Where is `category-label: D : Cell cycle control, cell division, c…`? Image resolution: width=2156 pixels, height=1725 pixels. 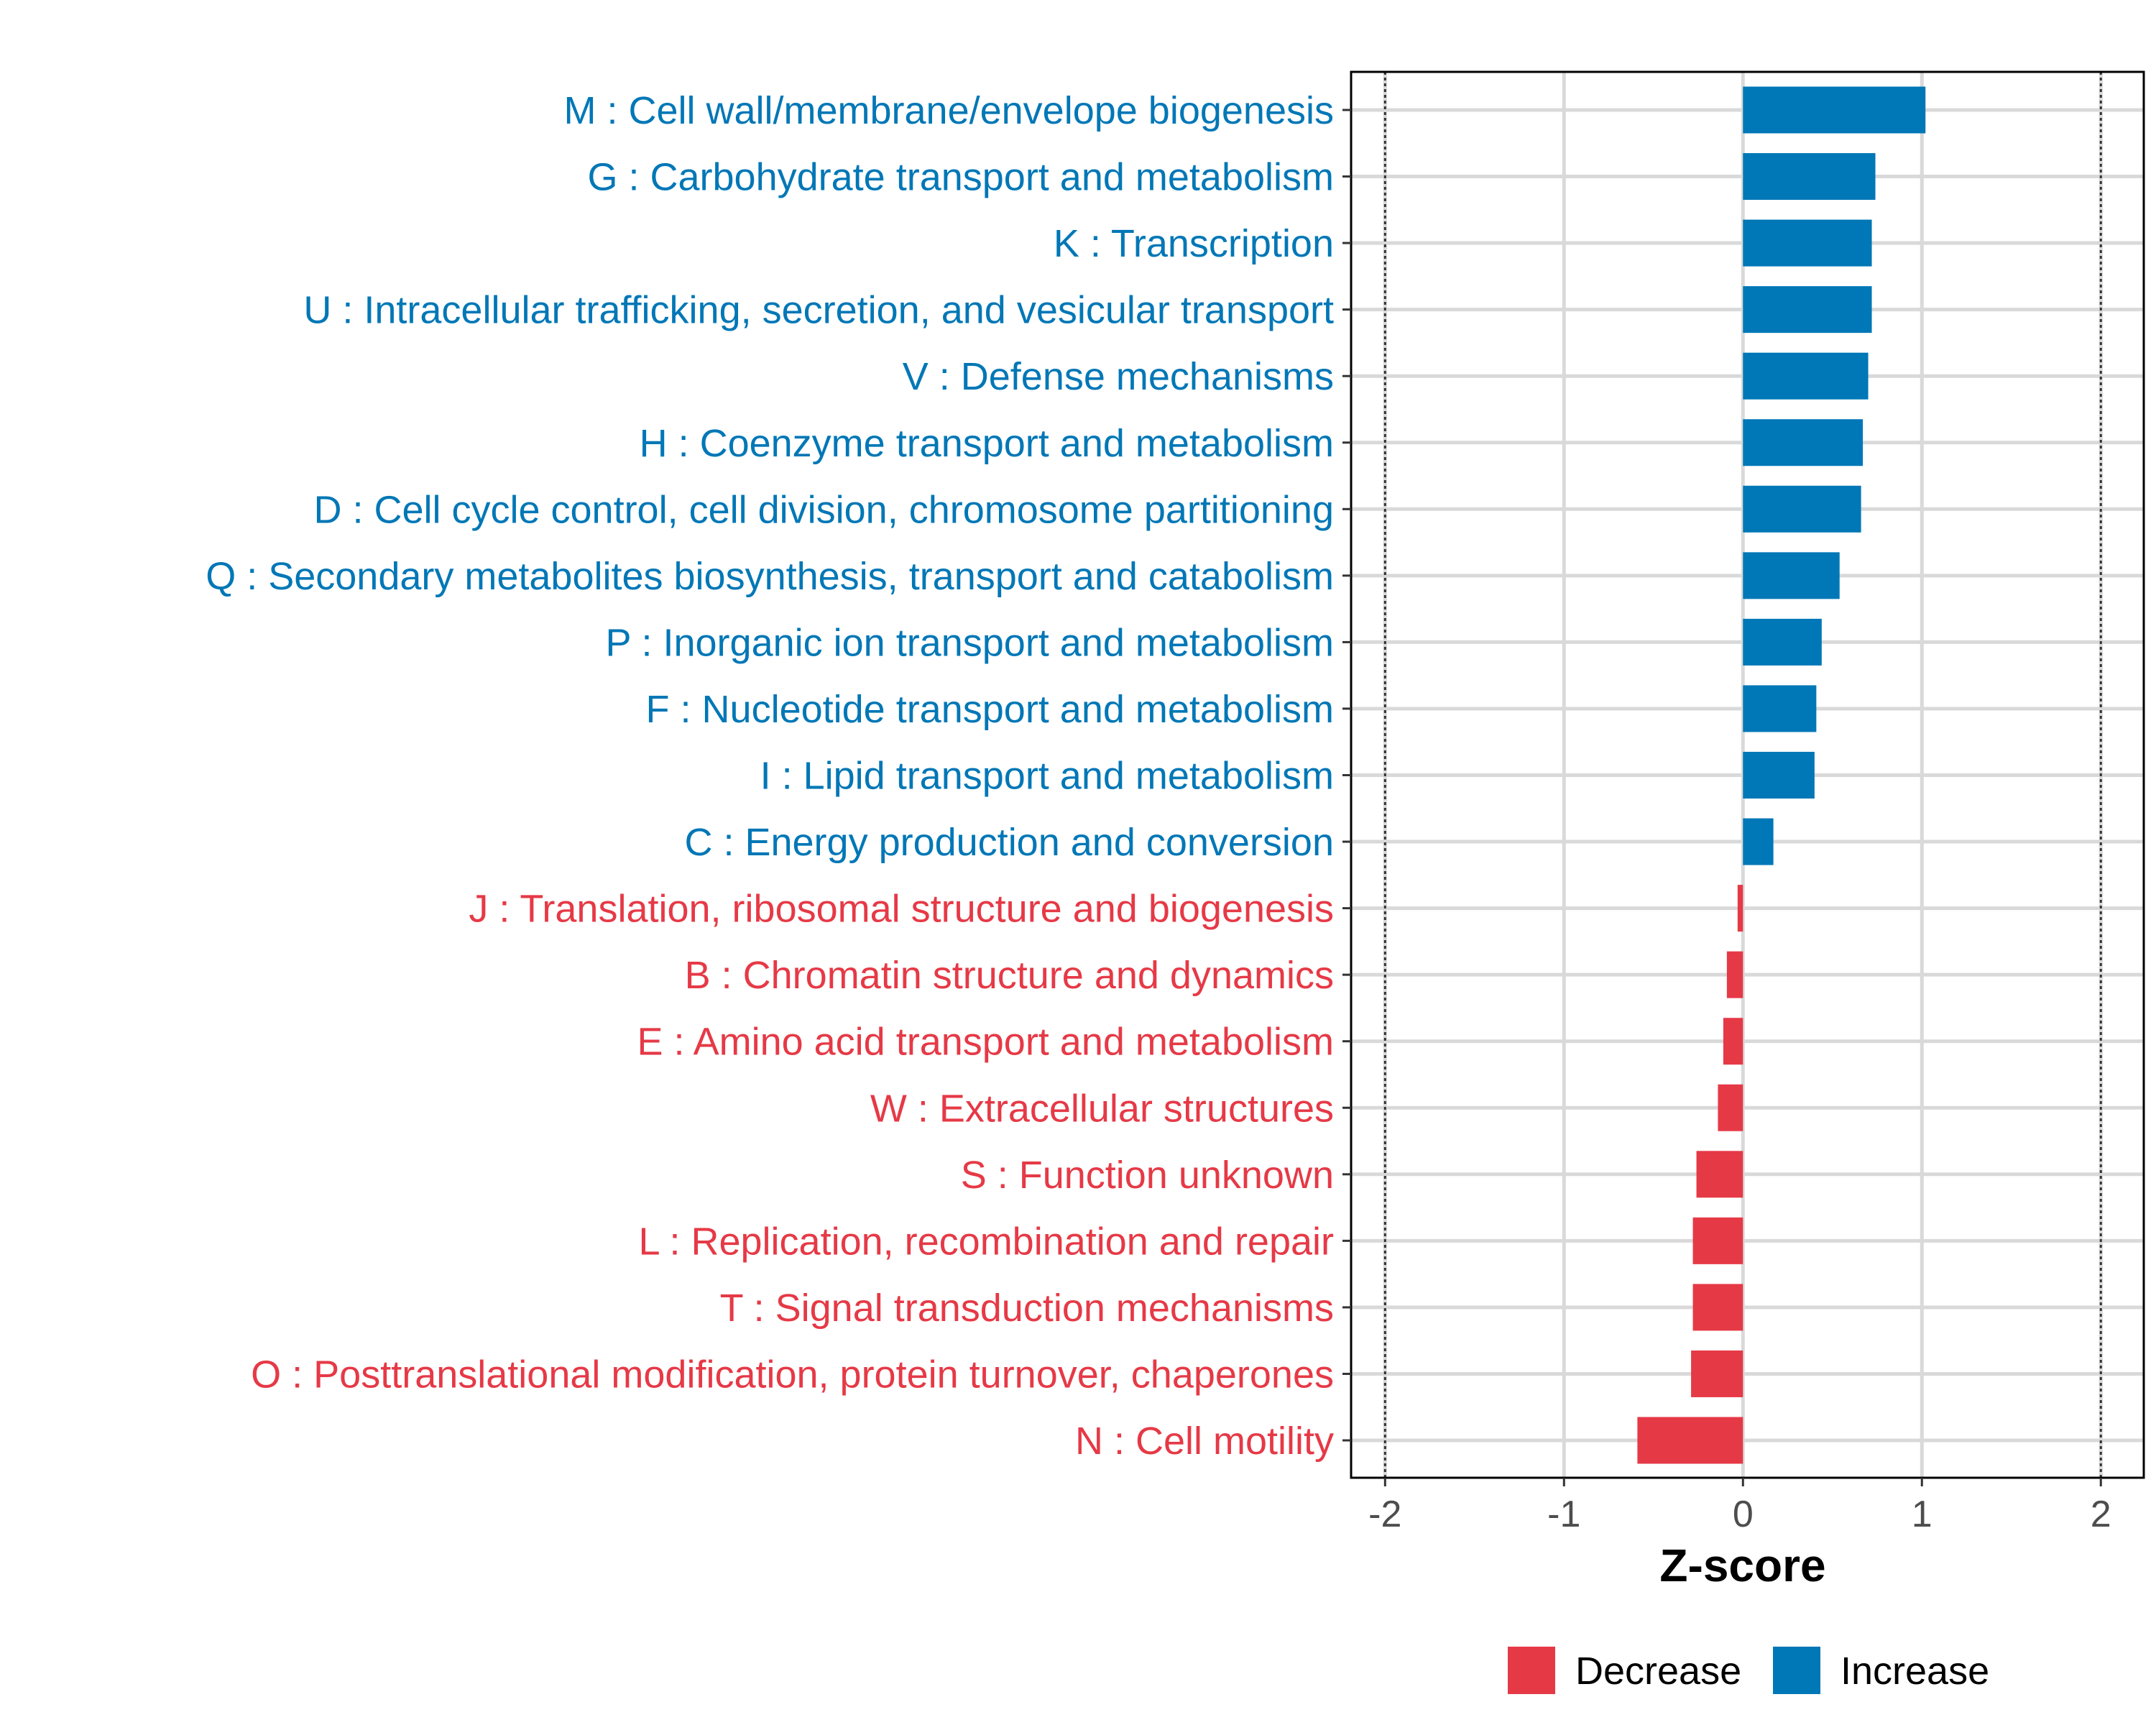 category-label: D : Cell cycle control, cell division, c… is located at coordinates (824, 509).